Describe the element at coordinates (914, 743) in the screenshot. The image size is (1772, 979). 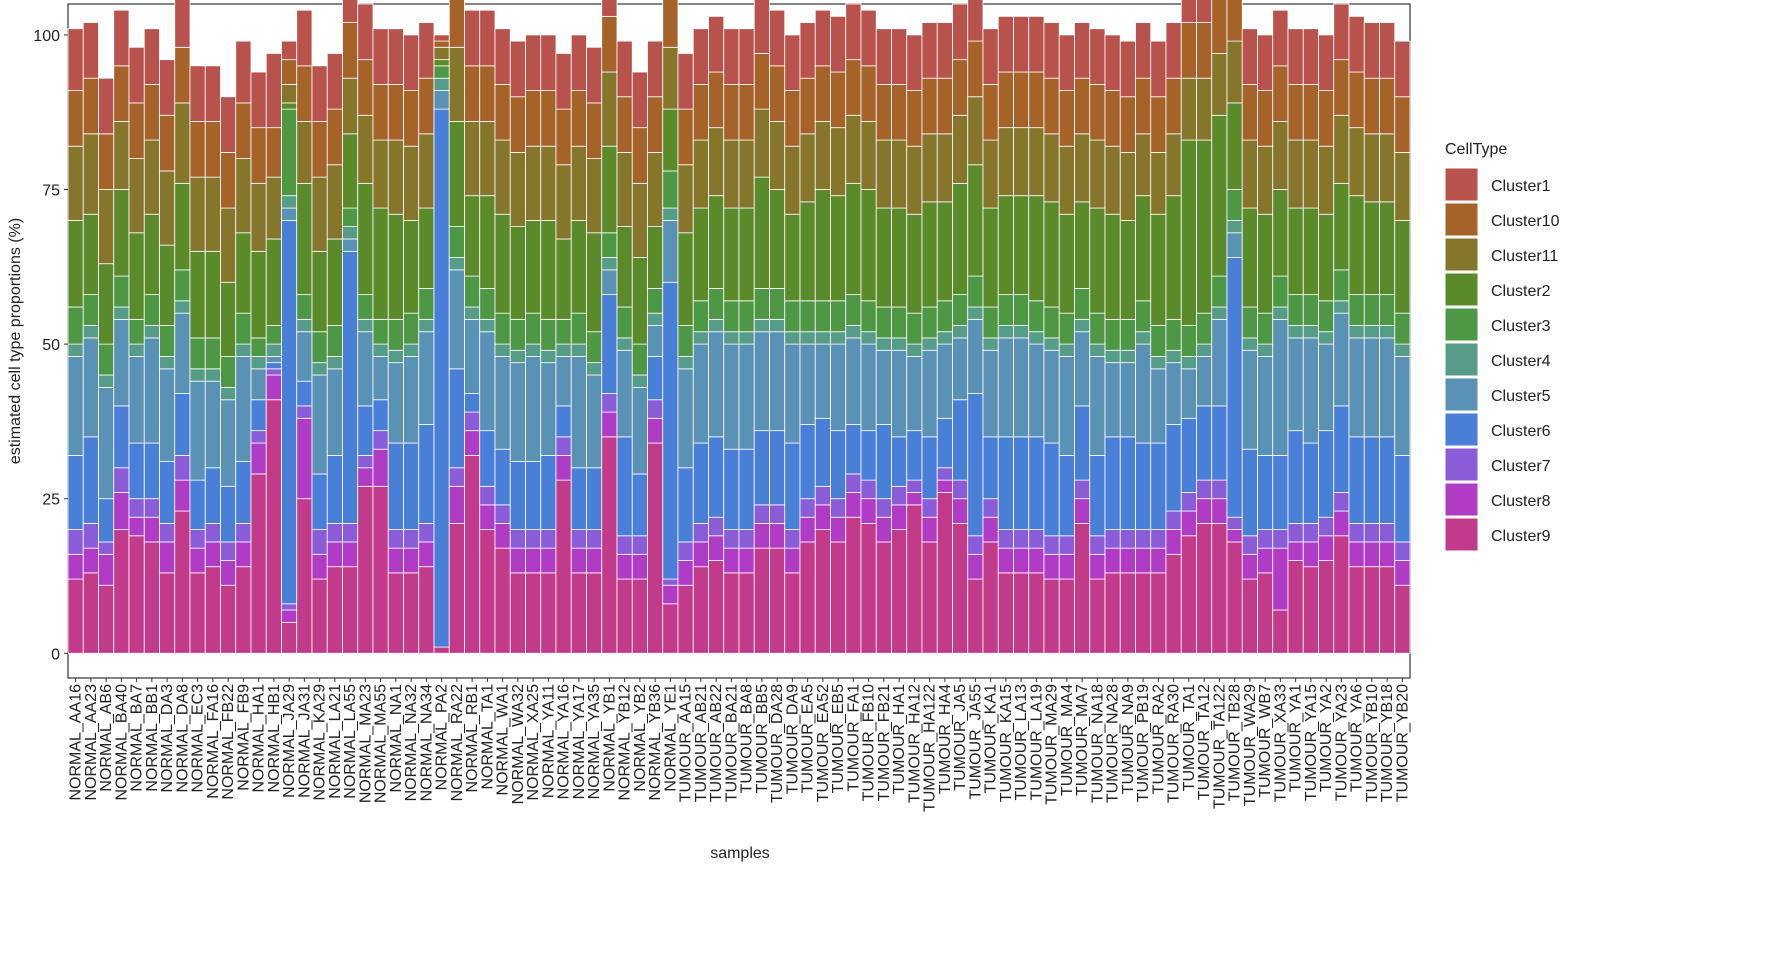
I see `x-tick-label: TUMOUR_HA12` at that location.